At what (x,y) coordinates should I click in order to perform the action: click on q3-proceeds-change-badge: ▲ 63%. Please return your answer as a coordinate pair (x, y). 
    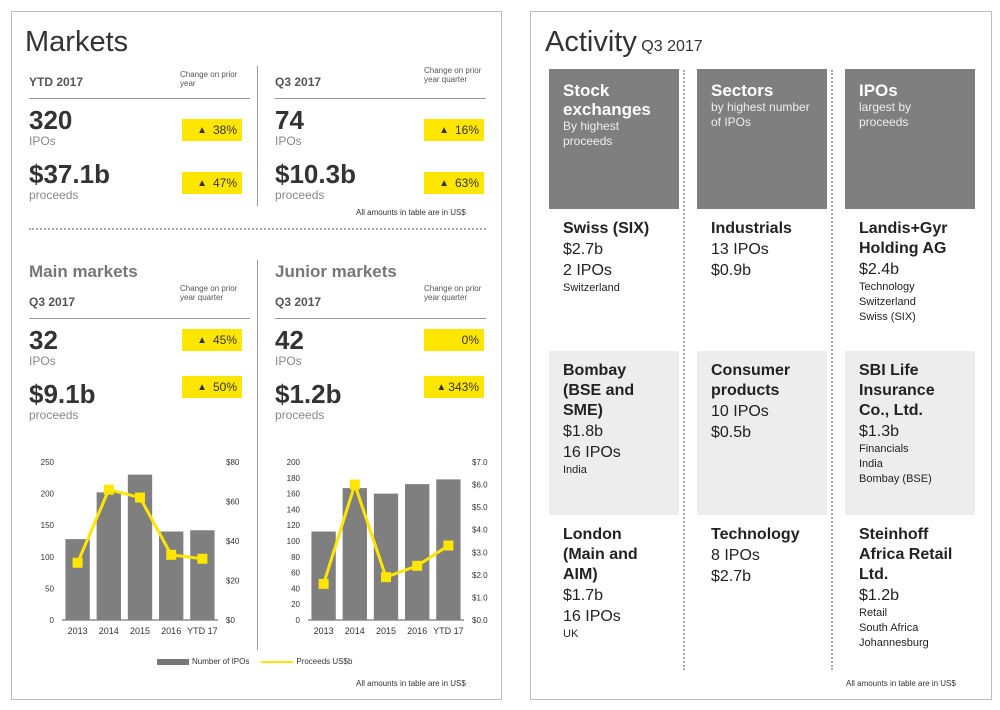
    Looking at the image, I should click on (454, 183).